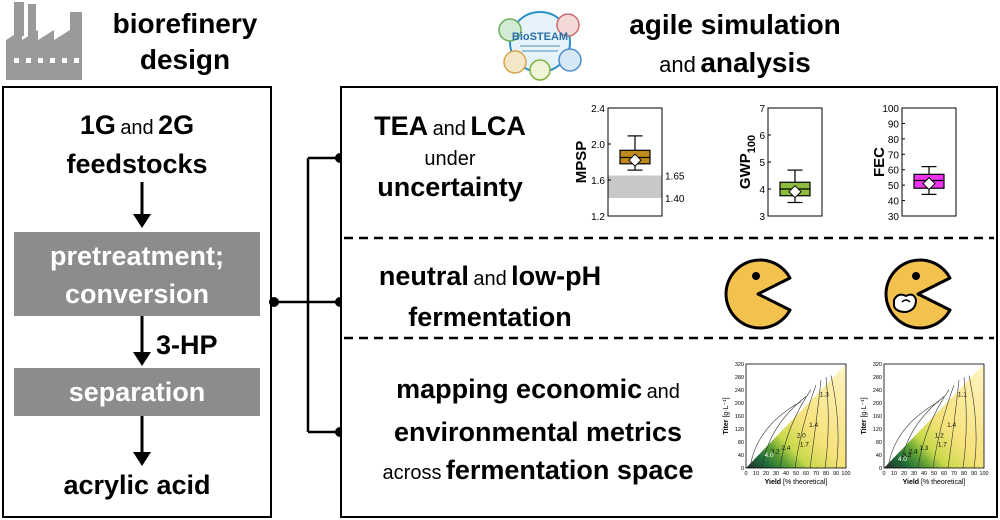  Describe the element at coordinates (762, 109) in the screenshot. I see `y-tick-label: 7` at that location.